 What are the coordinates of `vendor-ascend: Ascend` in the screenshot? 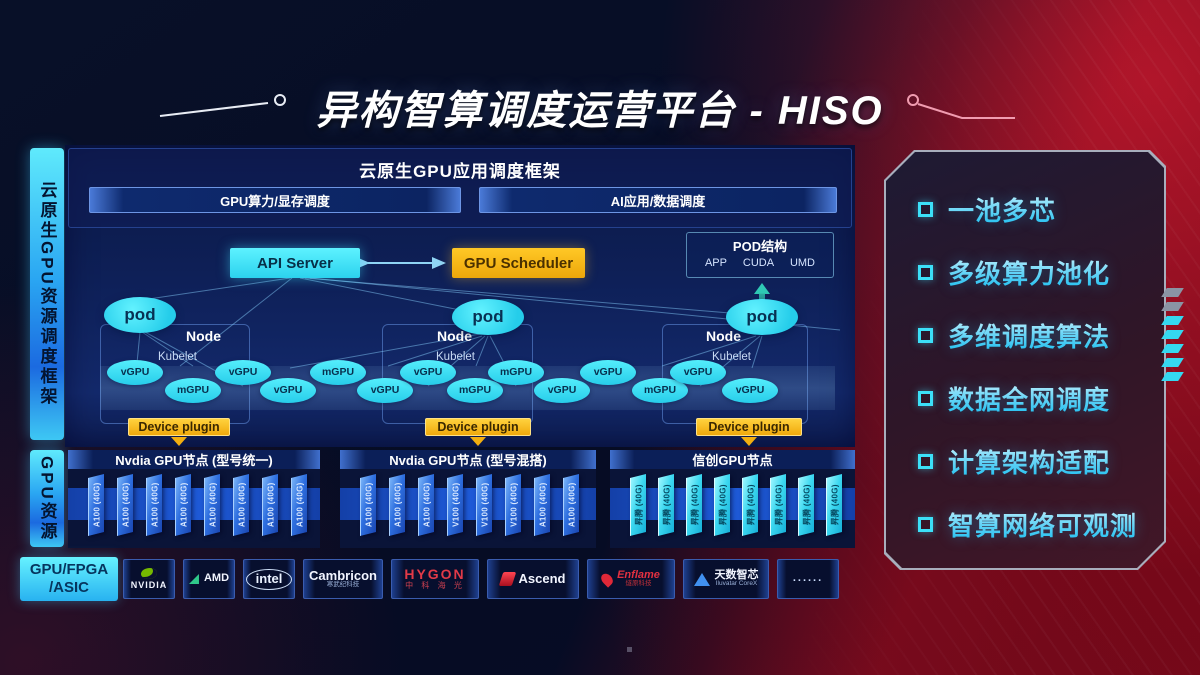 It's located at (533, 579).